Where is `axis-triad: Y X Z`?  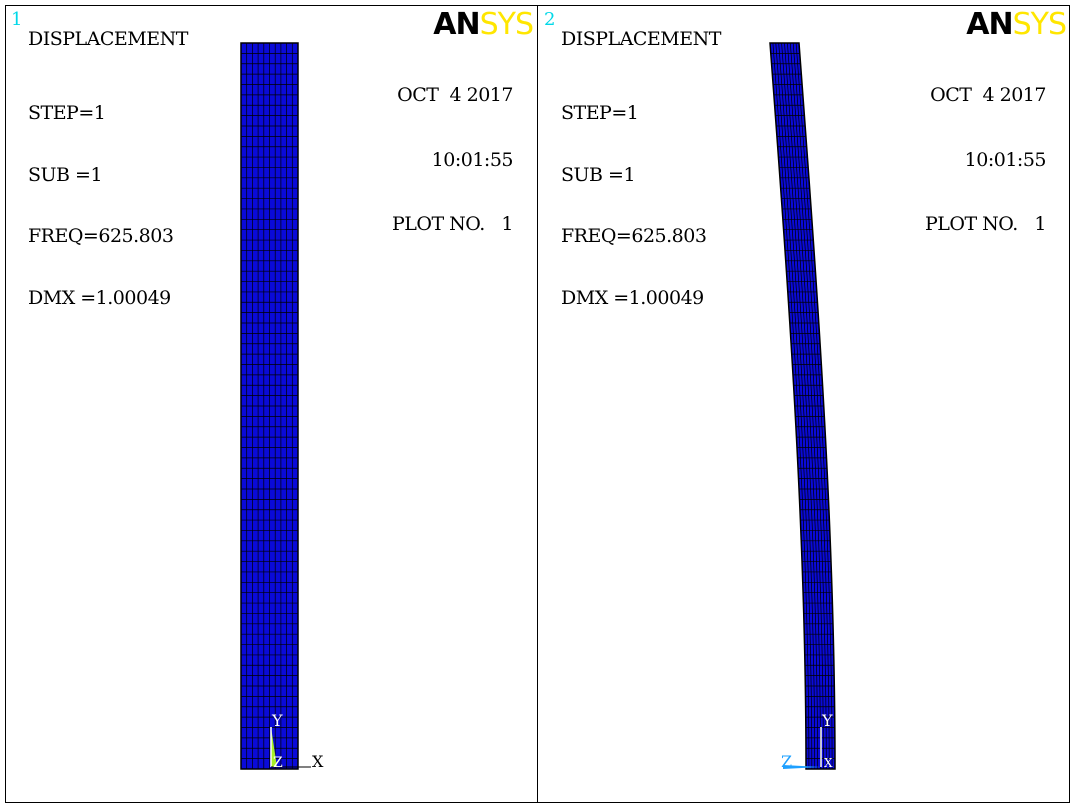
axis-triad: Y X Z is located at coordinates (297, 741).